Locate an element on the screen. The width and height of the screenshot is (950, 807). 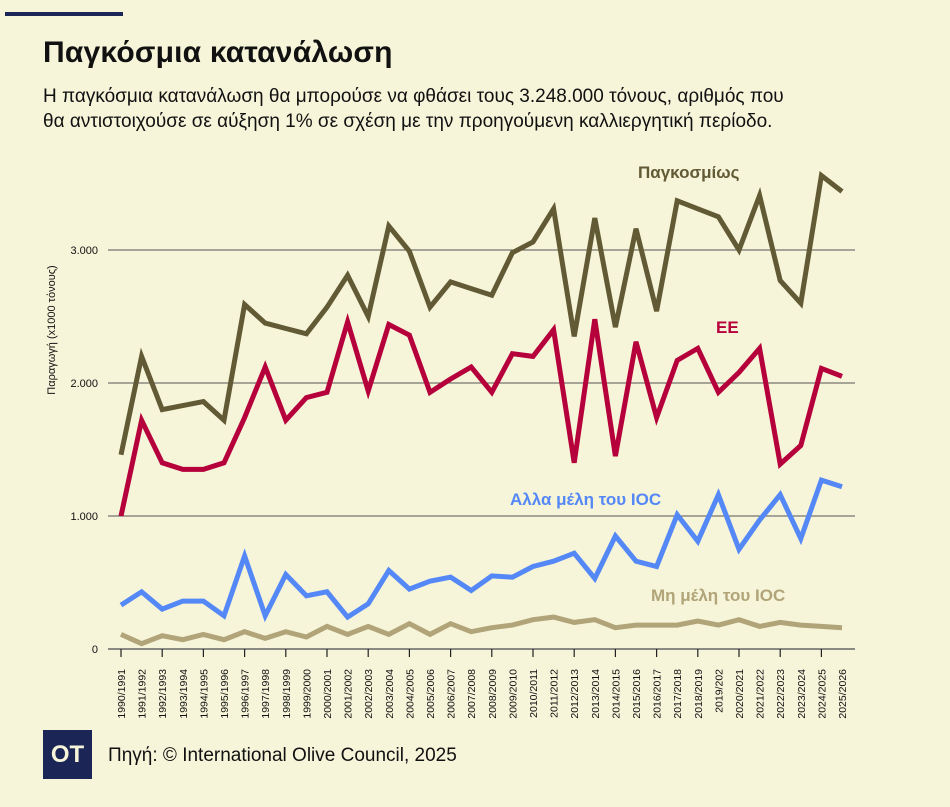
x-tick-label: 2021/2022 is located at coordinates (761, 694).